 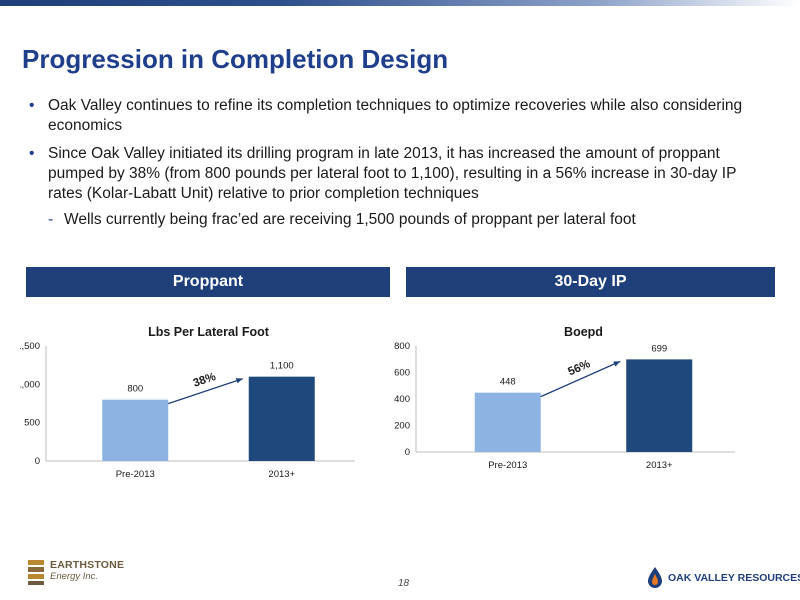 I want to click on earthstone-mark-icon, so click(x=36, y=572).